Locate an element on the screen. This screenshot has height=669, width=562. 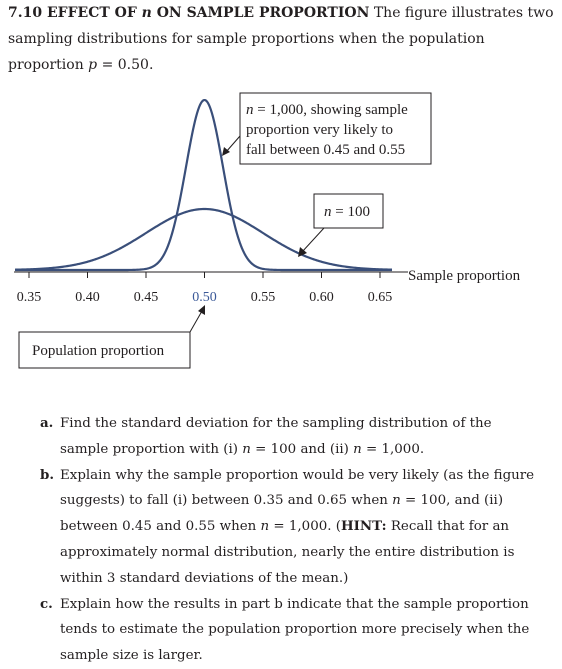
tick-label-0.40: 0.40 is located at coordinates (87, 297).